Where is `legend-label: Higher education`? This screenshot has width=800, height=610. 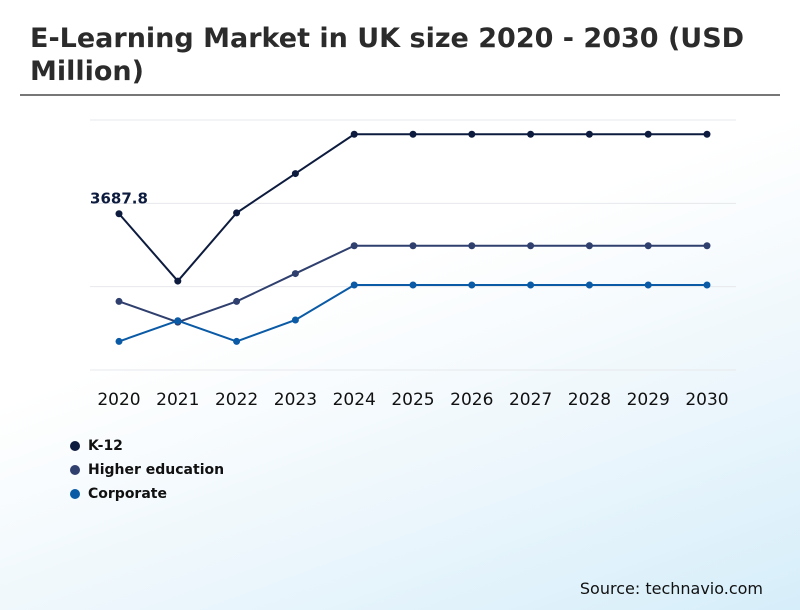 legend-label: Higher education is located at coordinates (156, 470).